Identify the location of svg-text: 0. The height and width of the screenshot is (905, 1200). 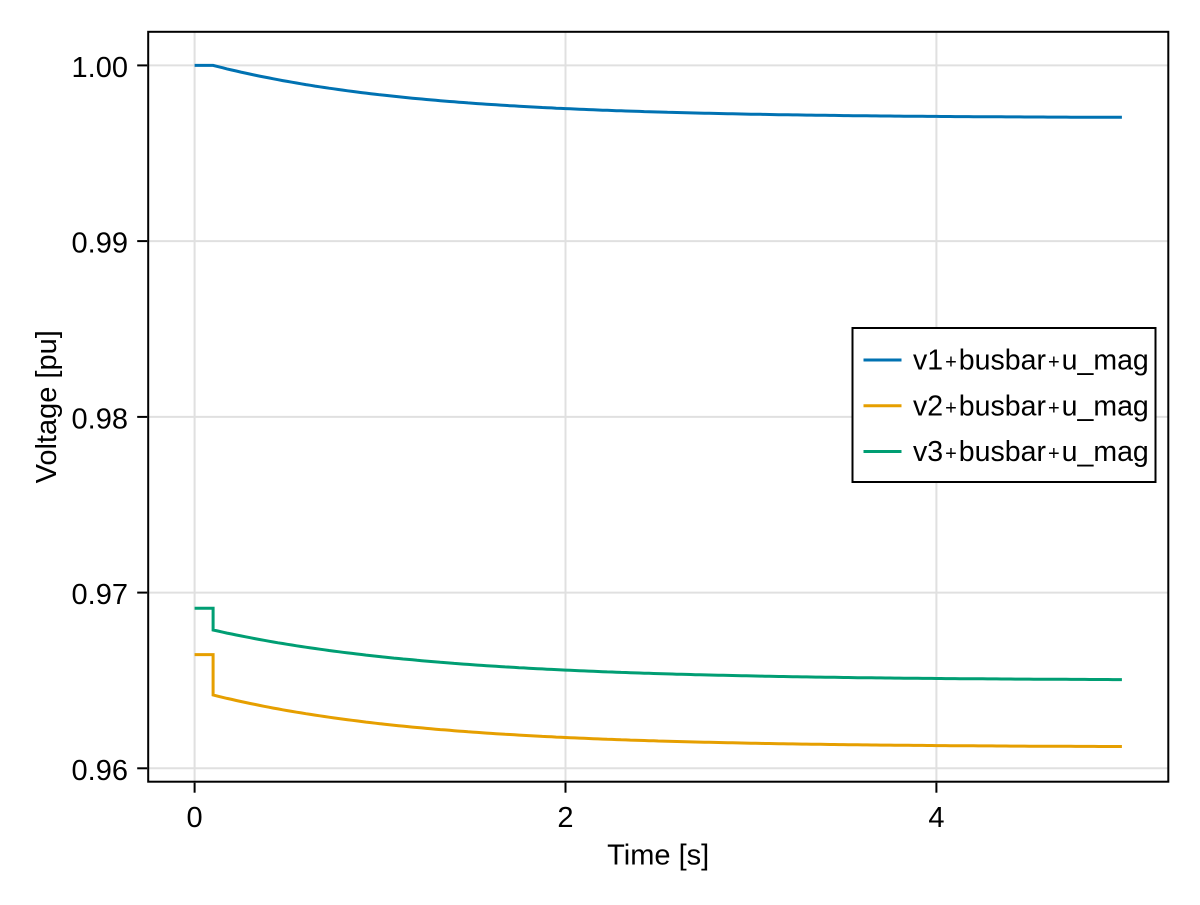
(195, 818).